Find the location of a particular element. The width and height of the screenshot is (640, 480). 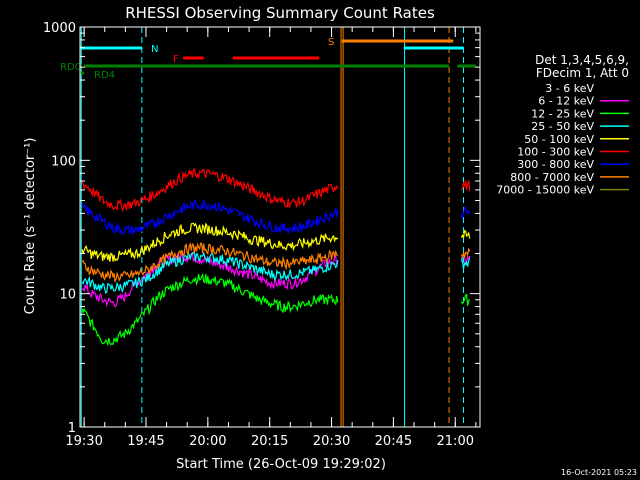

x-tick-label: 20:15 is located at coordinates (269, 441).